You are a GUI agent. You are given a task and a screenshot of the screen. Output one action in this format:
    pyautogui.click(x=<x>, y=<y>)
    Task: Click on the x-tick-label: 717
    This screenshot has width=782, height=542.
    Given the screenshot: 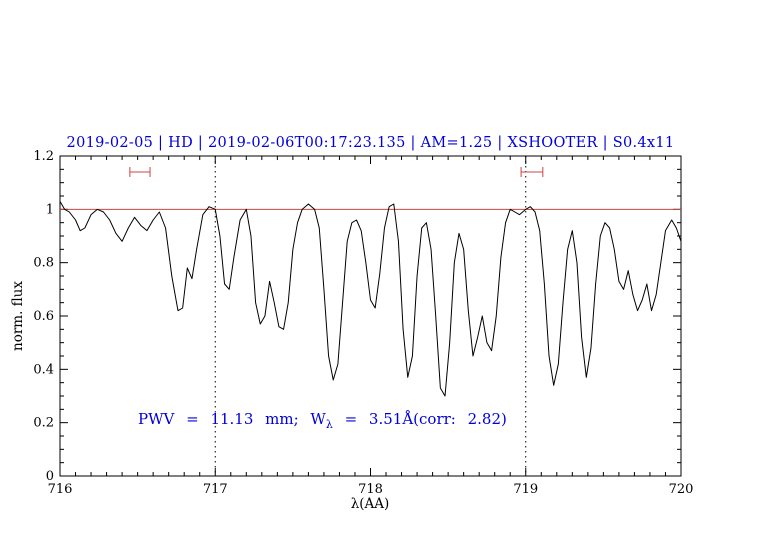 What is the action you would take?
    pyautogui.click(x=215, y=489)
    